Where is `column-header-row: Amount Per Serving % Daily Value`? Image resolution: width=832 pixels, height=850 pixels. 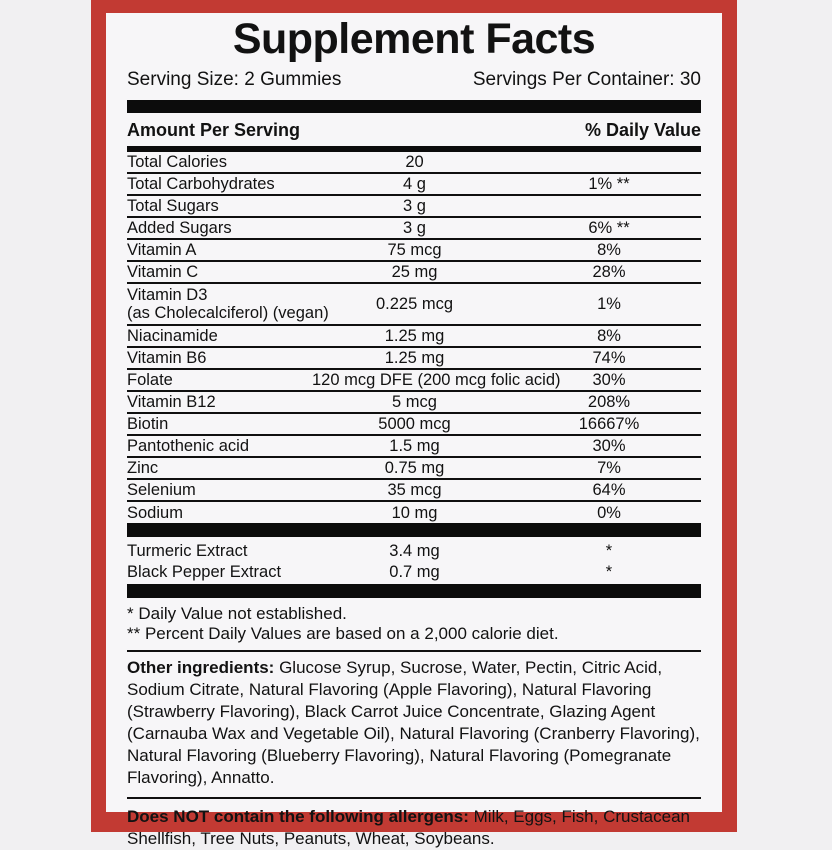 column-header-row: Amount Per Serving % Daily Value is located at coordinates (414, 129).